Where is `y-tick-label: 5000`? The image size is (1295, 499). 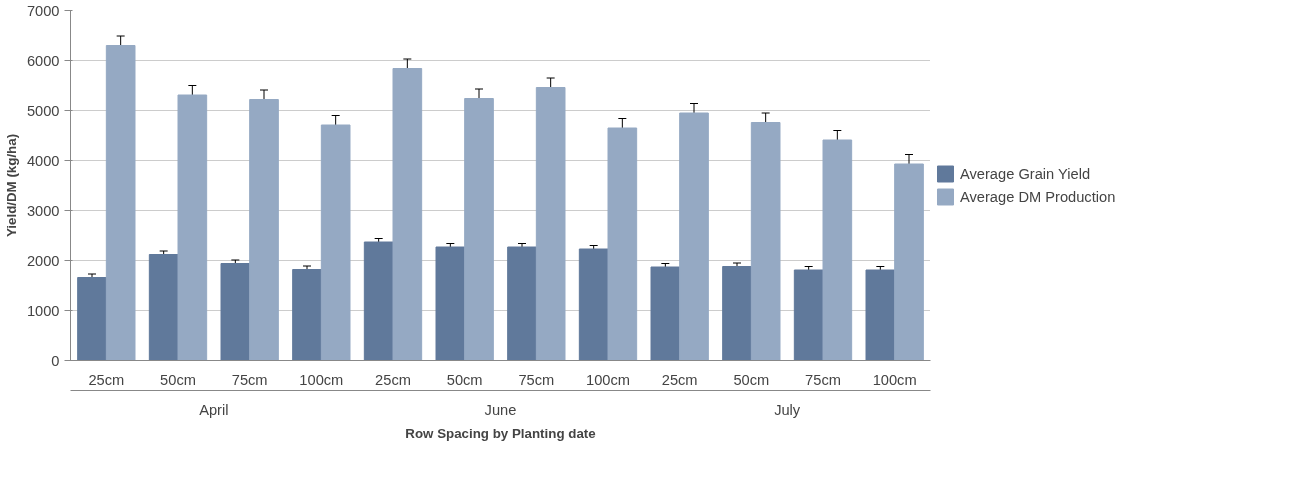
y-tick-label: 5000 is located at coordinates (43, 110).